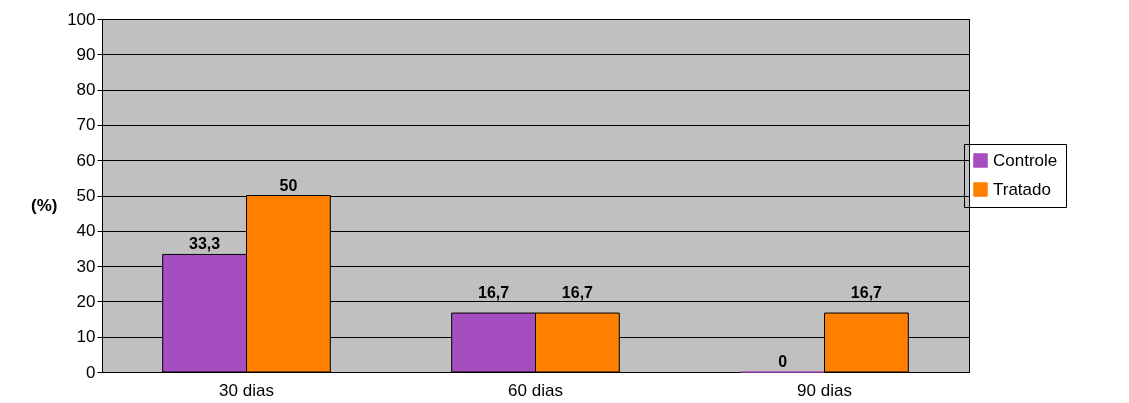 The width and height of the screenshot is (1129, 403). I want to click on y-tick-label: 20, so click(86, 301).